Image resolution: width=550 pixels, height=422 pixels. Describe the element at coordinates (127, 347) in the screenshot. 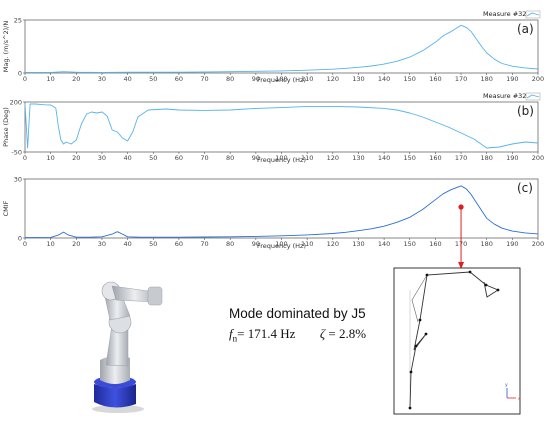

I see `robot-arm-illustration` at that location.